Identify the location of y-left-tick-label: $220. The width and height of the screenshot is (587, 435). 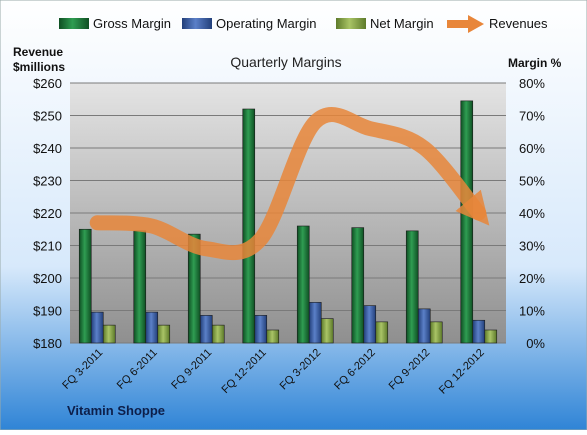
(47, 213).